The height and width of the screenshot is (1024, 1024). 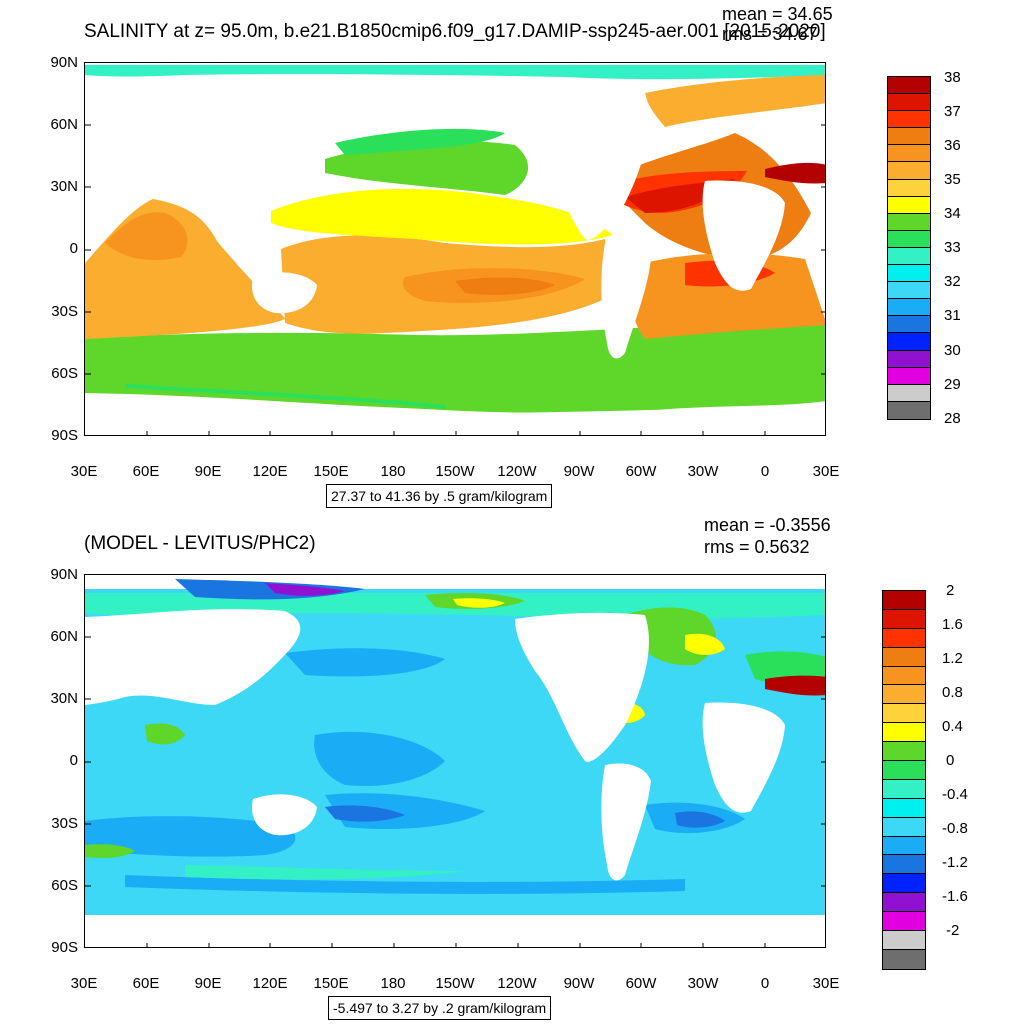 I want to click on colorbar-label: 28, so click(x=952, y=418).